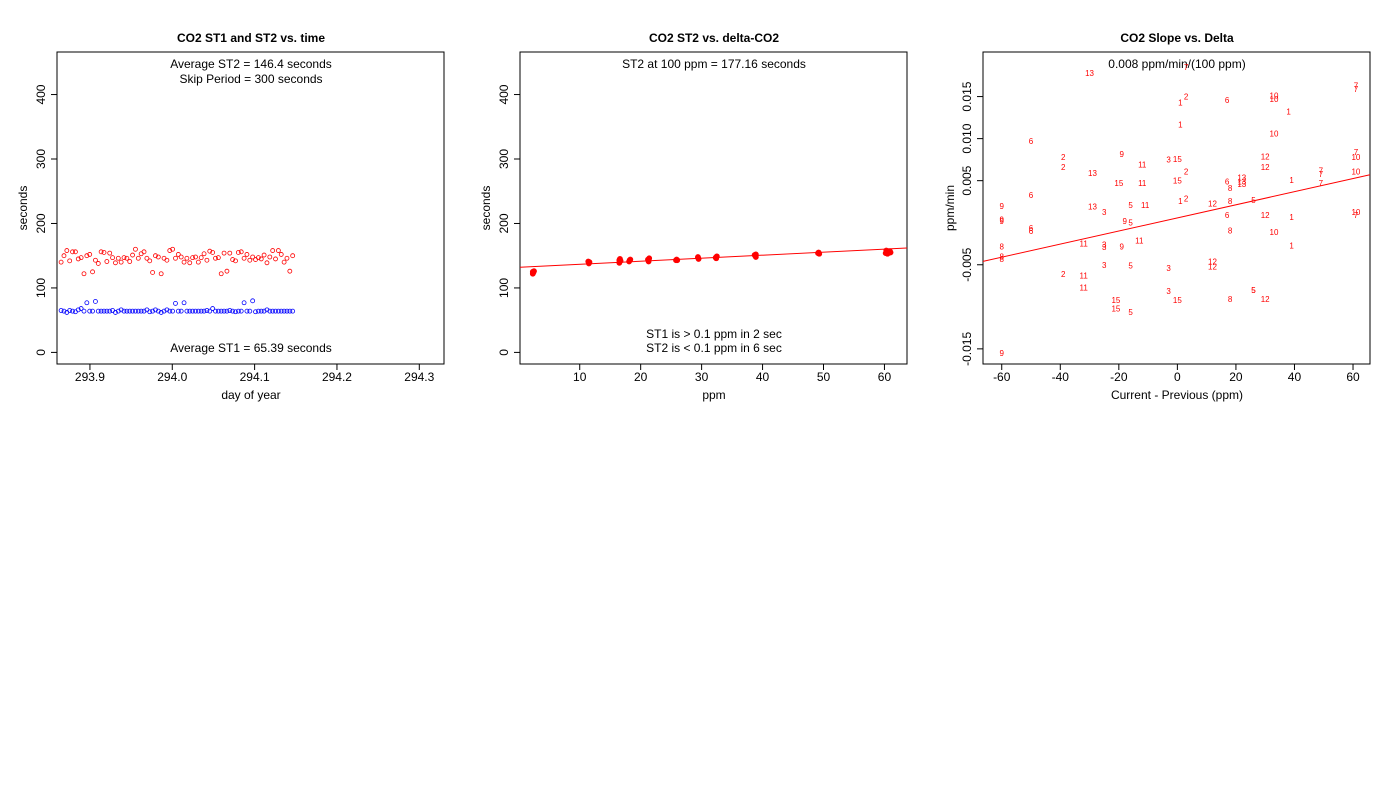 Image resolution: width=1400 pixels, height=800 pixels. Describe the element at coordinates (714, 64) in the screenshot. I see `panel2-st2-100ppm-text: ST2 at 100 ppm = 177.16 seconds` at that location.